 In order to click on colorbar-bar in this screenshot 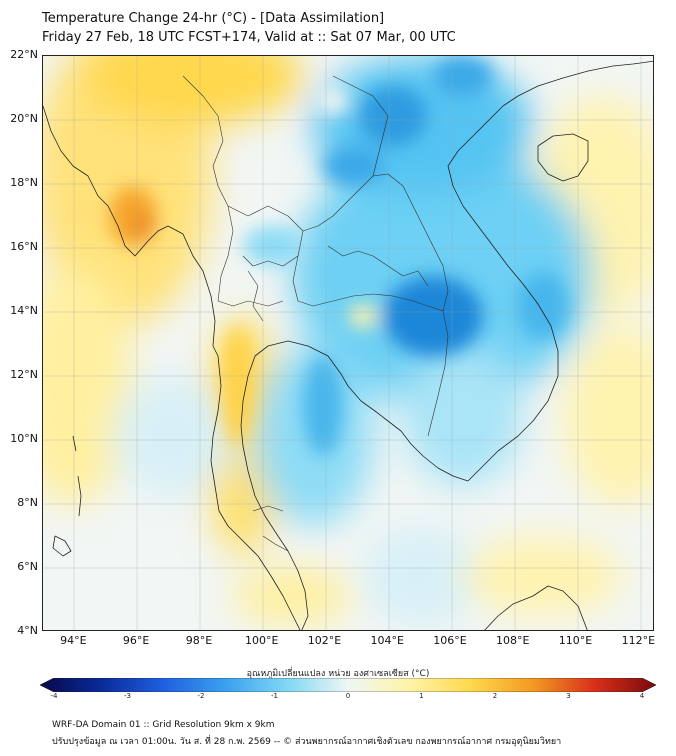, I will do `click(348, 685)`.